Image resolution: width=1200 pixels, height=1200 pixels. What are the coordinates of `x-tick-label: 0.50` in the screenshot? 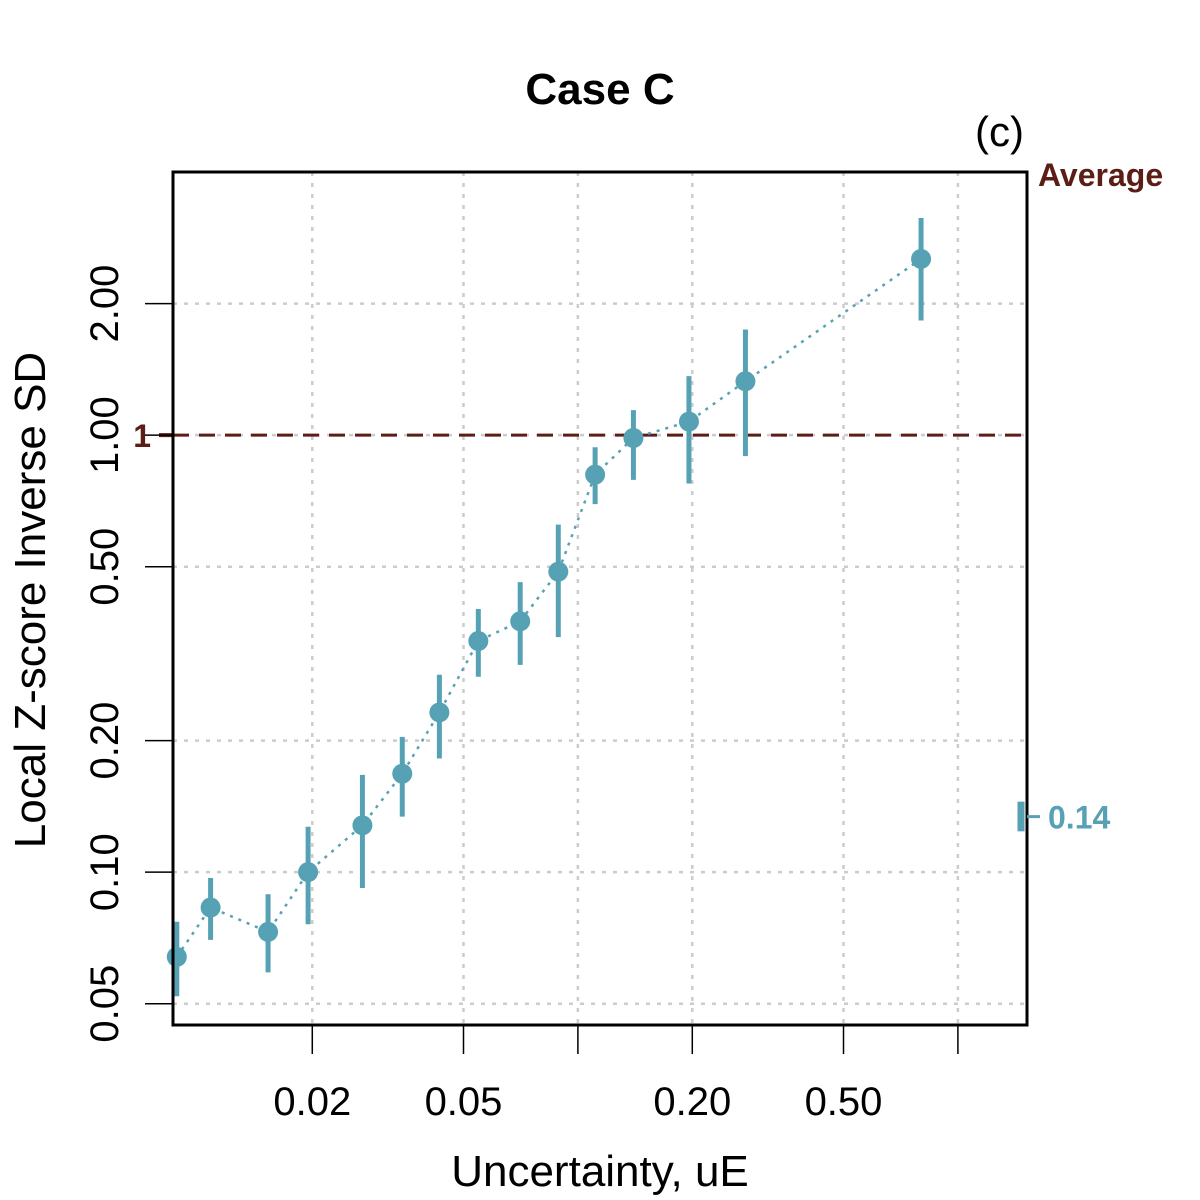 It's located at (844, 1102).